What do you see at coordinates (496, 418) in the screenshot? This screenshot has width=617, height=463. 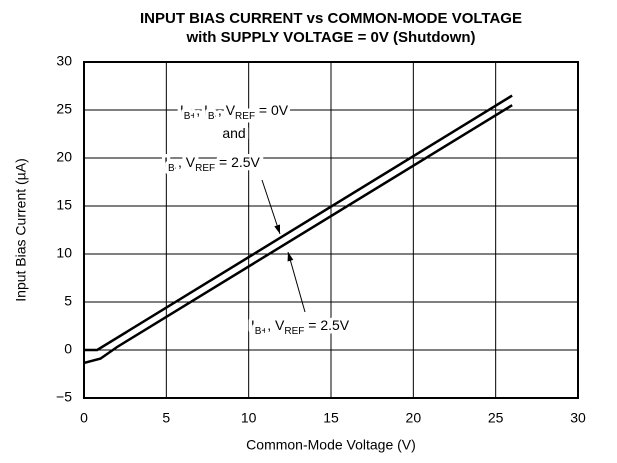 I see `x-tick-label: 25` at bounding box center [496, 418].